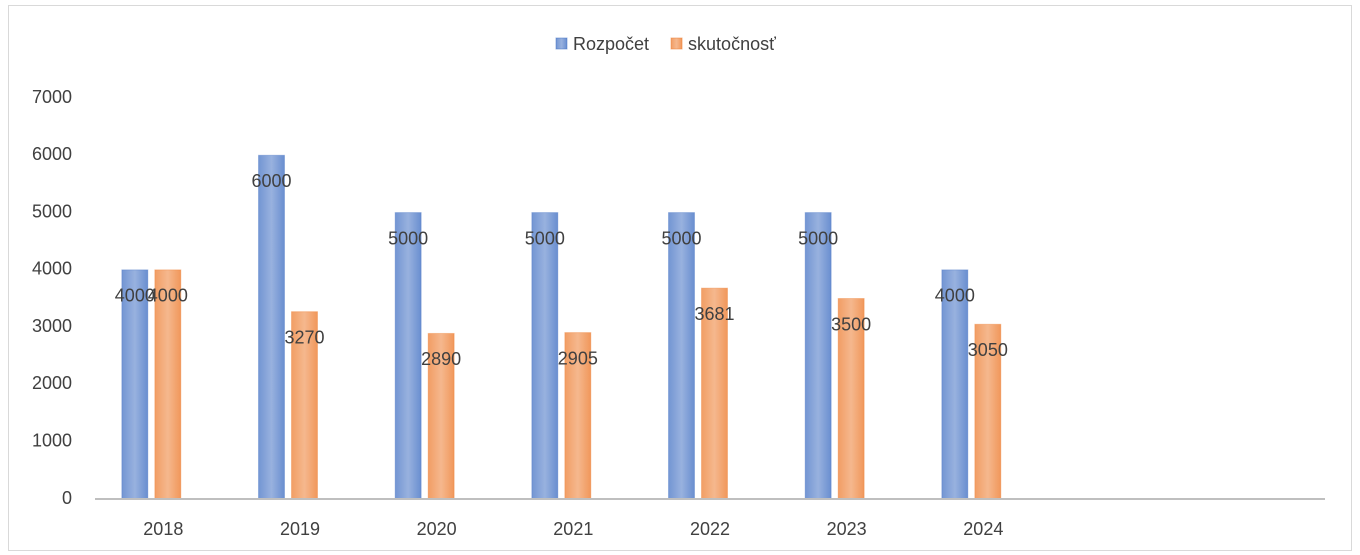 Image resolution: width=1360 pixels, height=555 pixels. I want to click on x-tick-label: 2024, so click(983, 529).